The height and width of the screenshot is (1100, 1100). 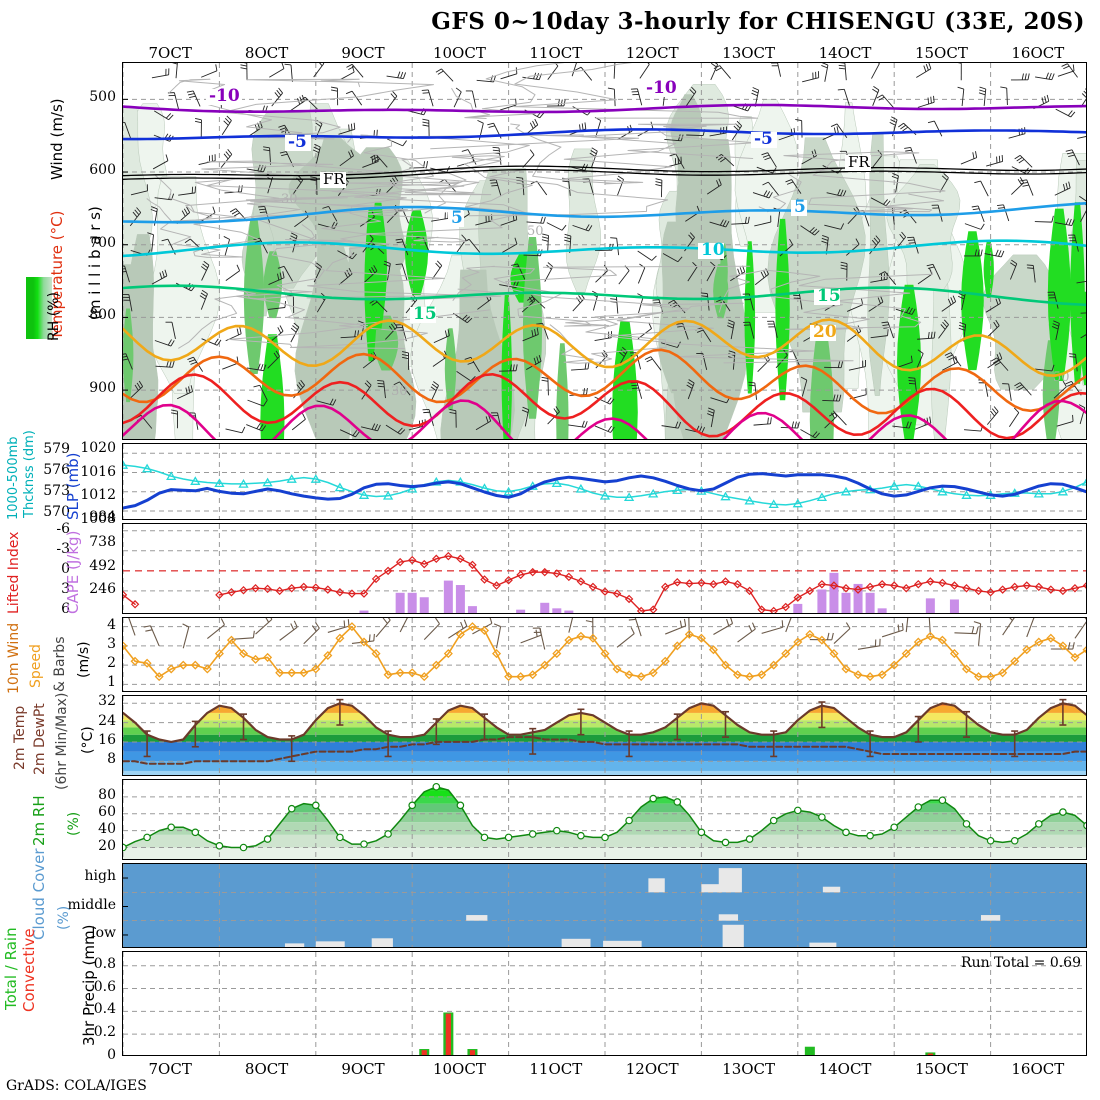 What do you see at coordinates (64, 917) in the screenshot?
I see `label-cloud-units: (%)` at bounding box center [64, 917].